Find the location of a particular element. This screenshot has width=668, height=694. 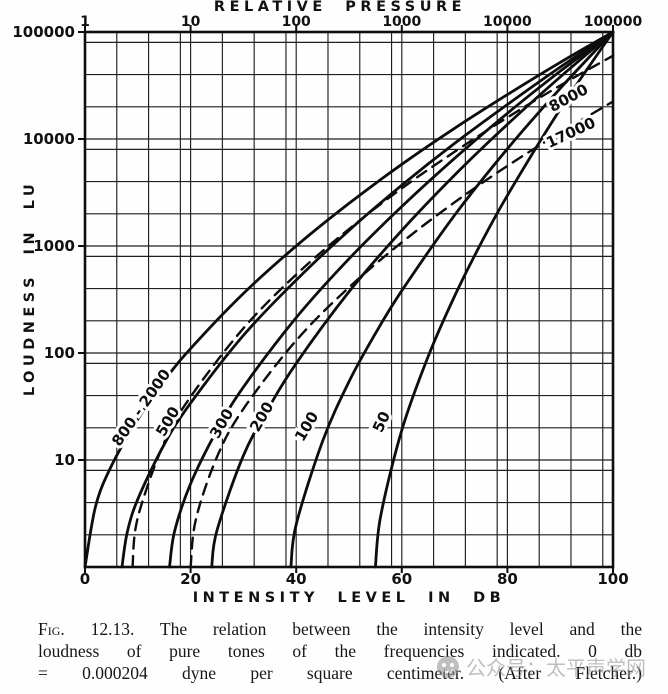

bottom-tick-label: 100 is located at coordinates (612, 579).